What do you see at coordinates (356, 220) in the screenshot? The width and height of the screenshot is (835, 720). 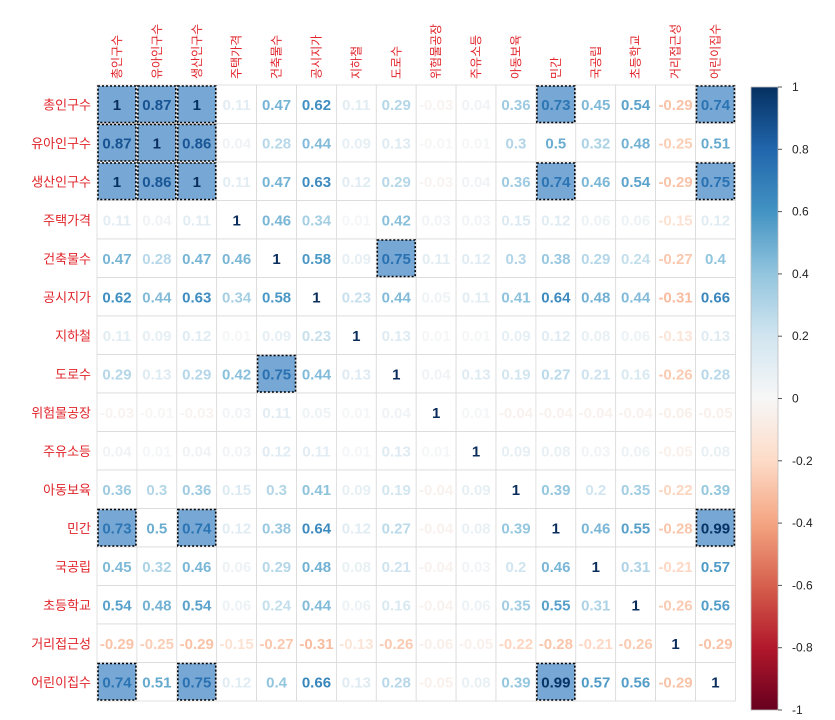 I see `cell-value: 0.01` at bounding box center [356, 220].